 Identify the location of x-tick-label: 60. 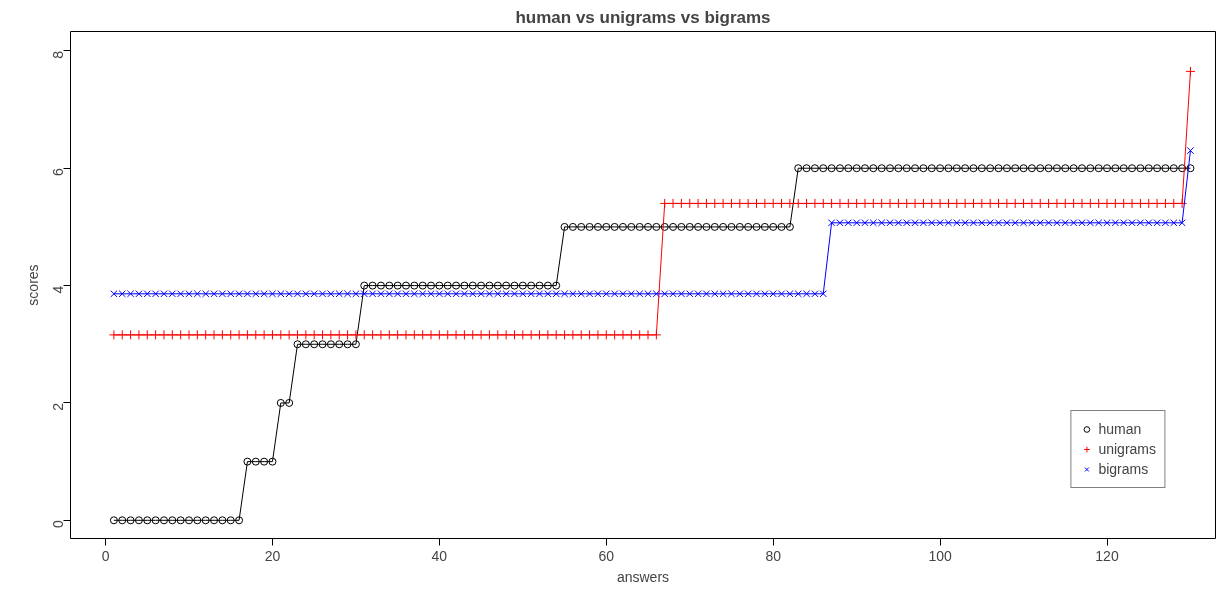
(606, 555).